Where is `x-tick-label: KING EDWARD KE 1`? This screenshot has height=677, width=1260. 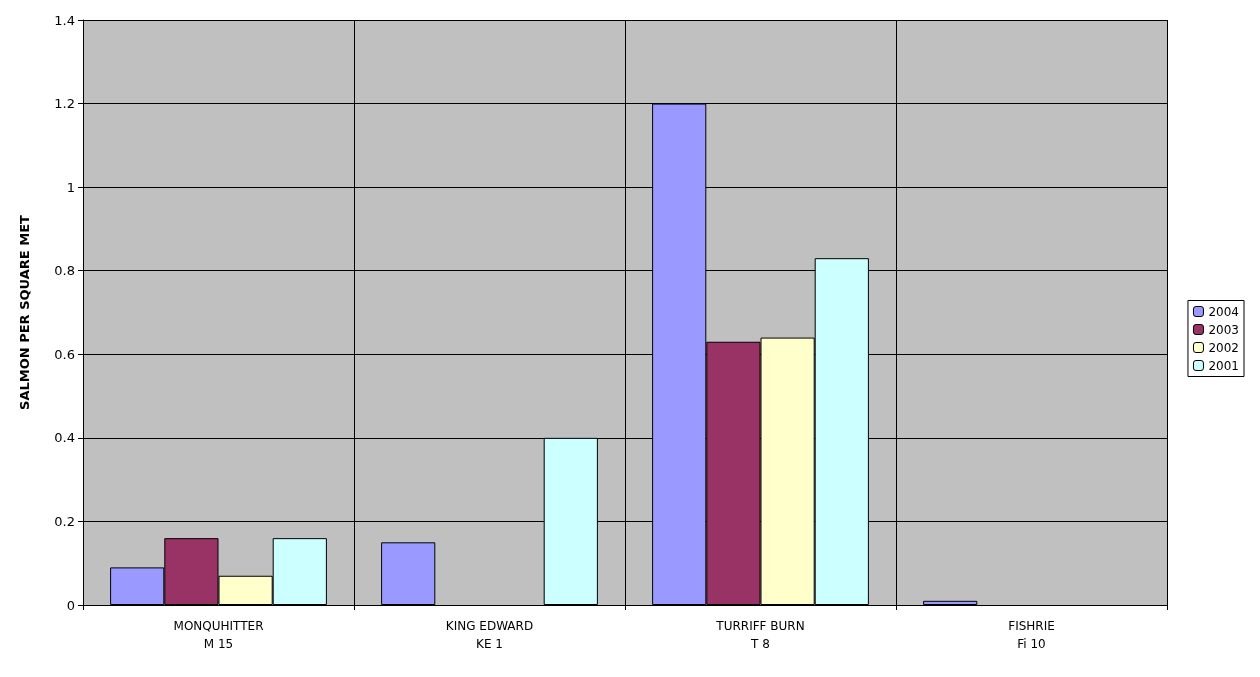 x-tick-label: KING EDWARD KE 1 is located at coordinates (489, 635).